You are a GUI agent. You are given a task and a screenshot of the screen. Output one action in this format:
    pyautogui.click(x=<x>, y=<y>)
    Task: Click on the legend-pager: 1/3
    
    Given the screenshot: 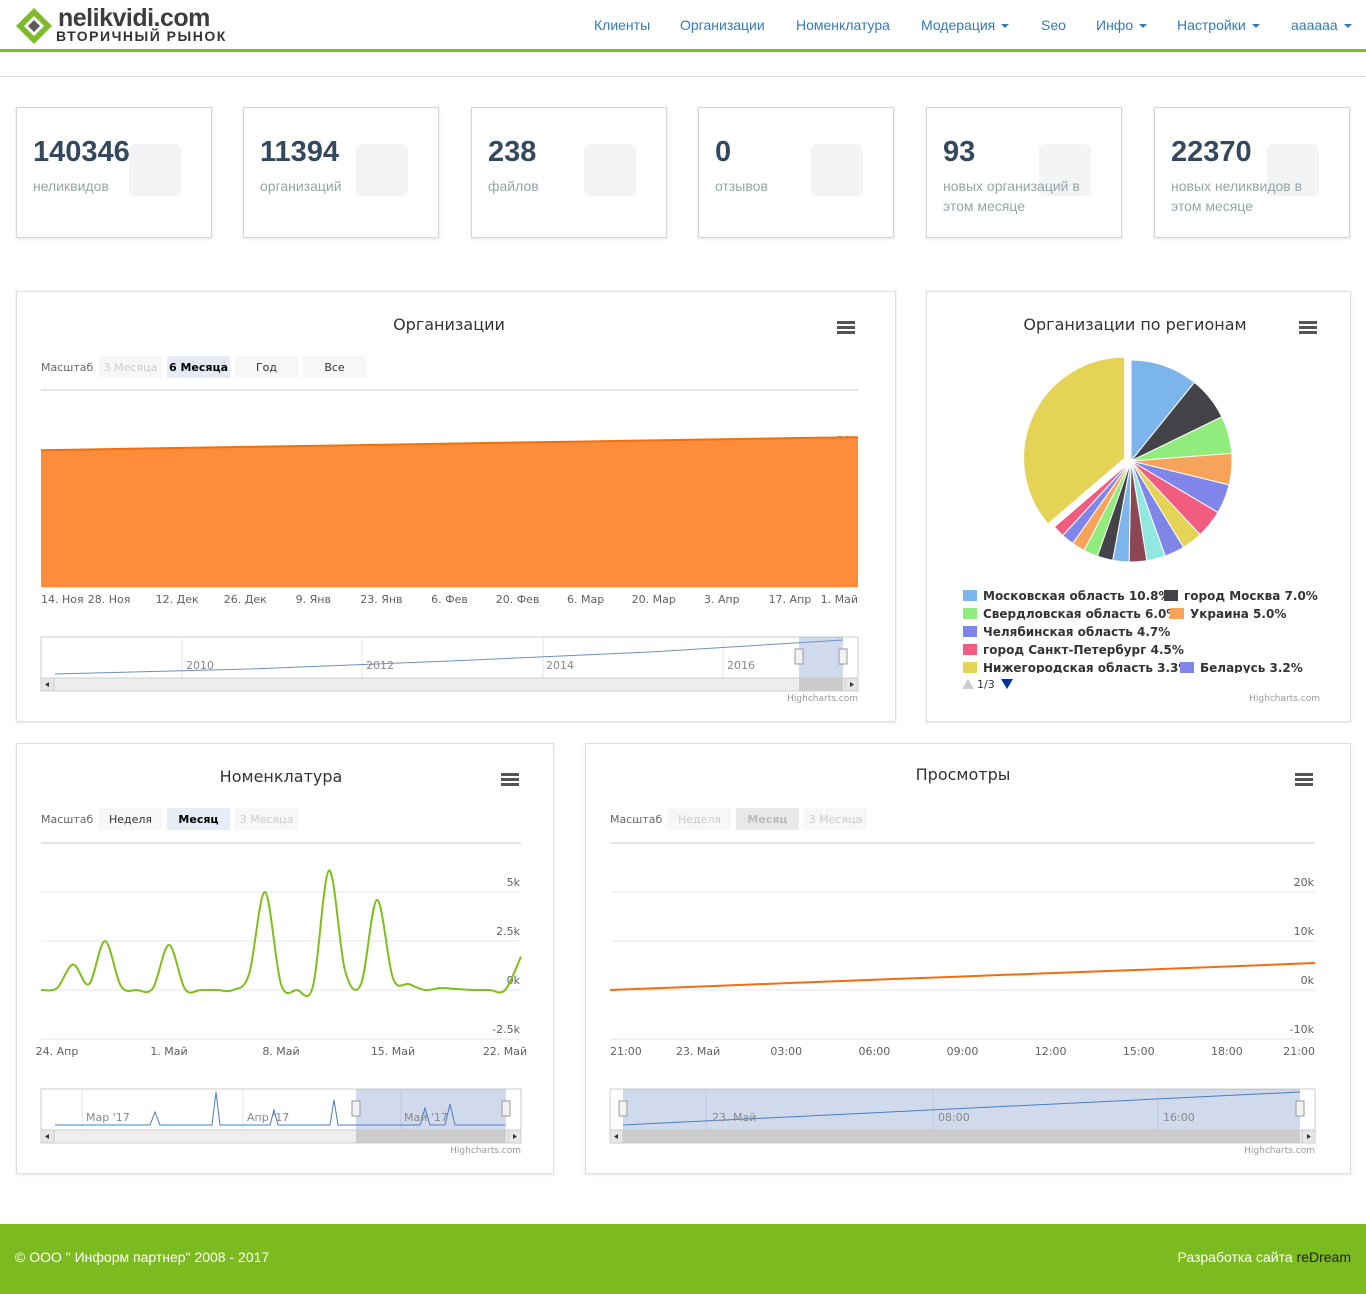 What is the action you would take?
    pyautogui.click(x=986, y=684)
    